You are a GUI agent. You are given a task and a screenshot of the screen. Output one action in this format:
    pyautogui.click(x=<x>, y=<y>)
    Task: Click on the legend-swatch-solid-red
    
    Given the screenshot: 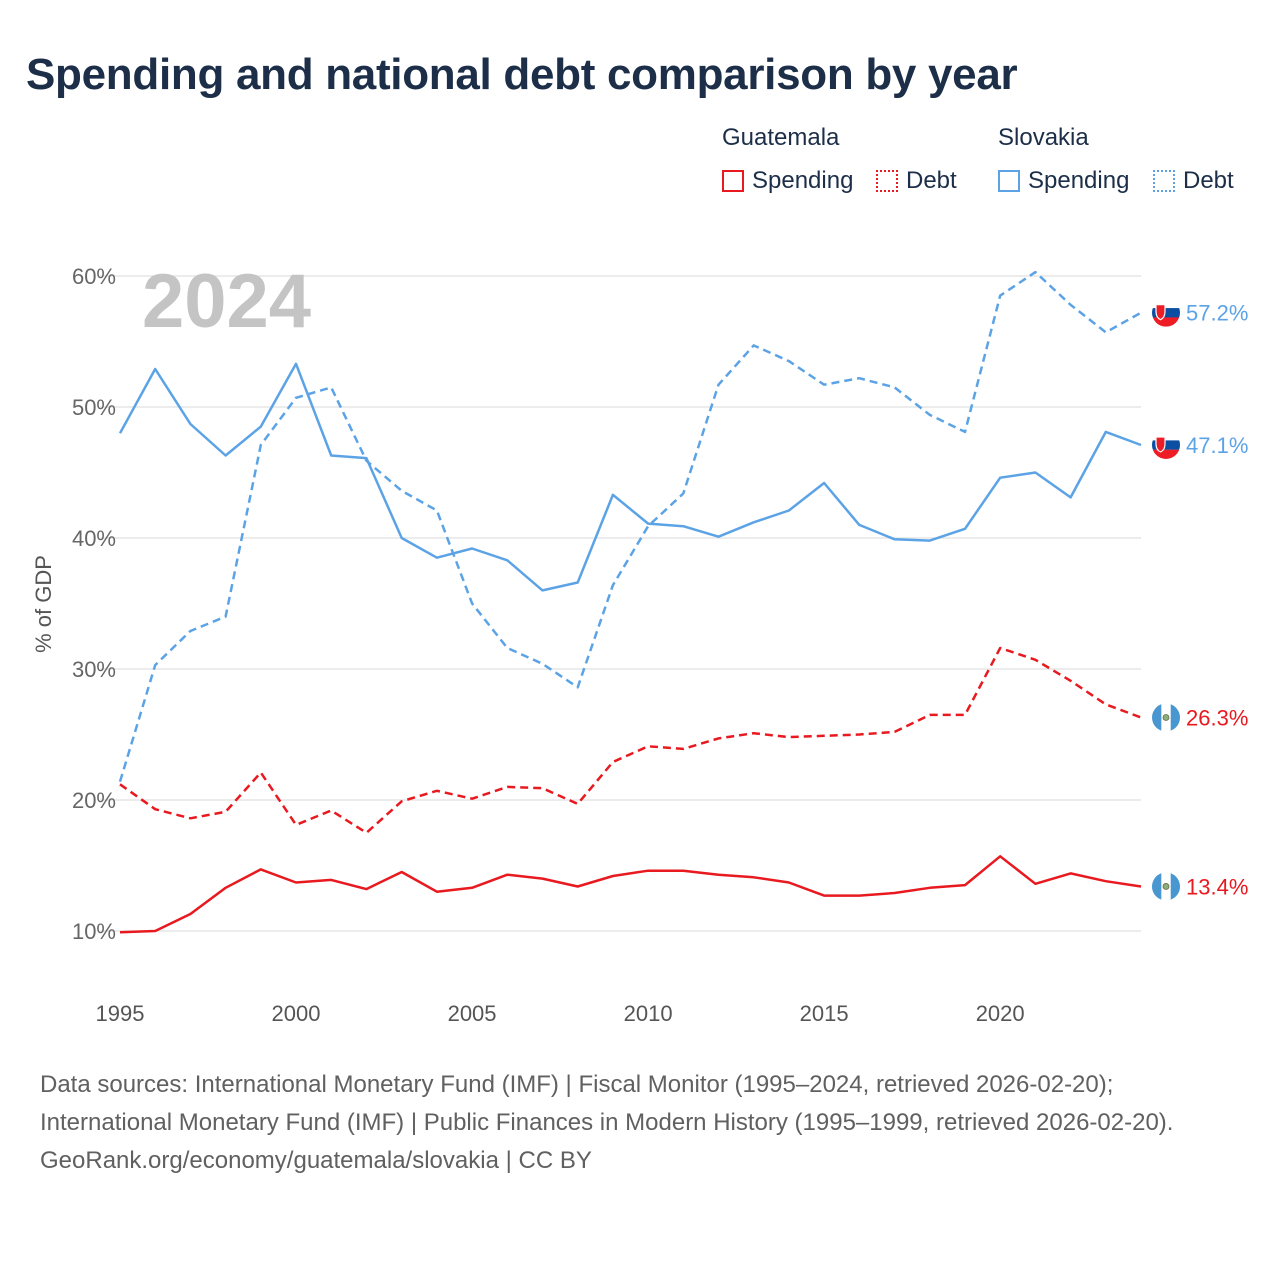 What is the action you would take?
    pyautogui.click(x=733, y=181)
    